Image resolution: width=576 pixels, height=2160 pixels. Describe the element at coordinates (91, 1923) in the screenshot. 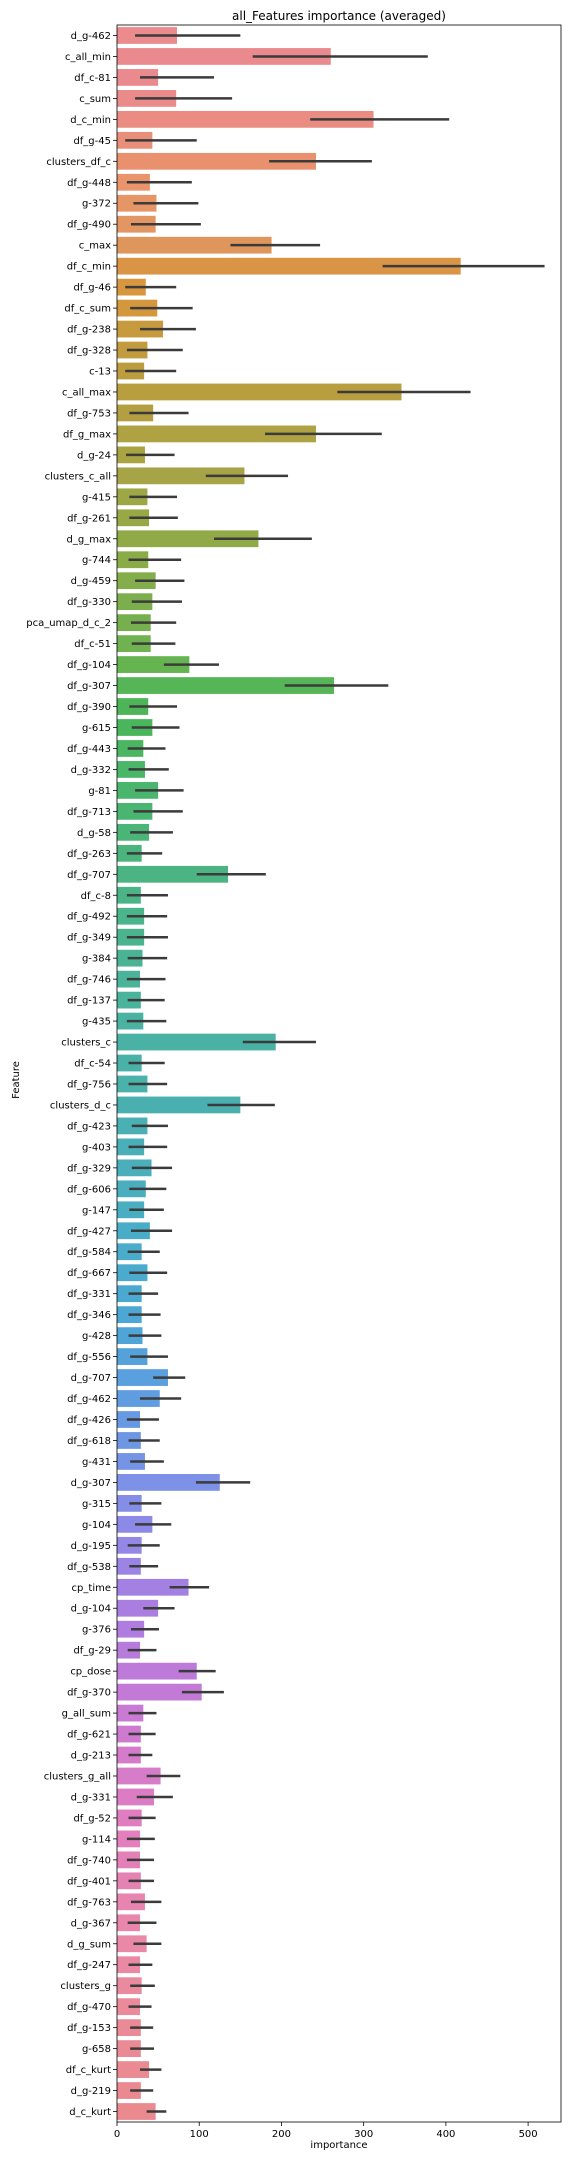

I see `y-tick-label: d_g-367` at that location.